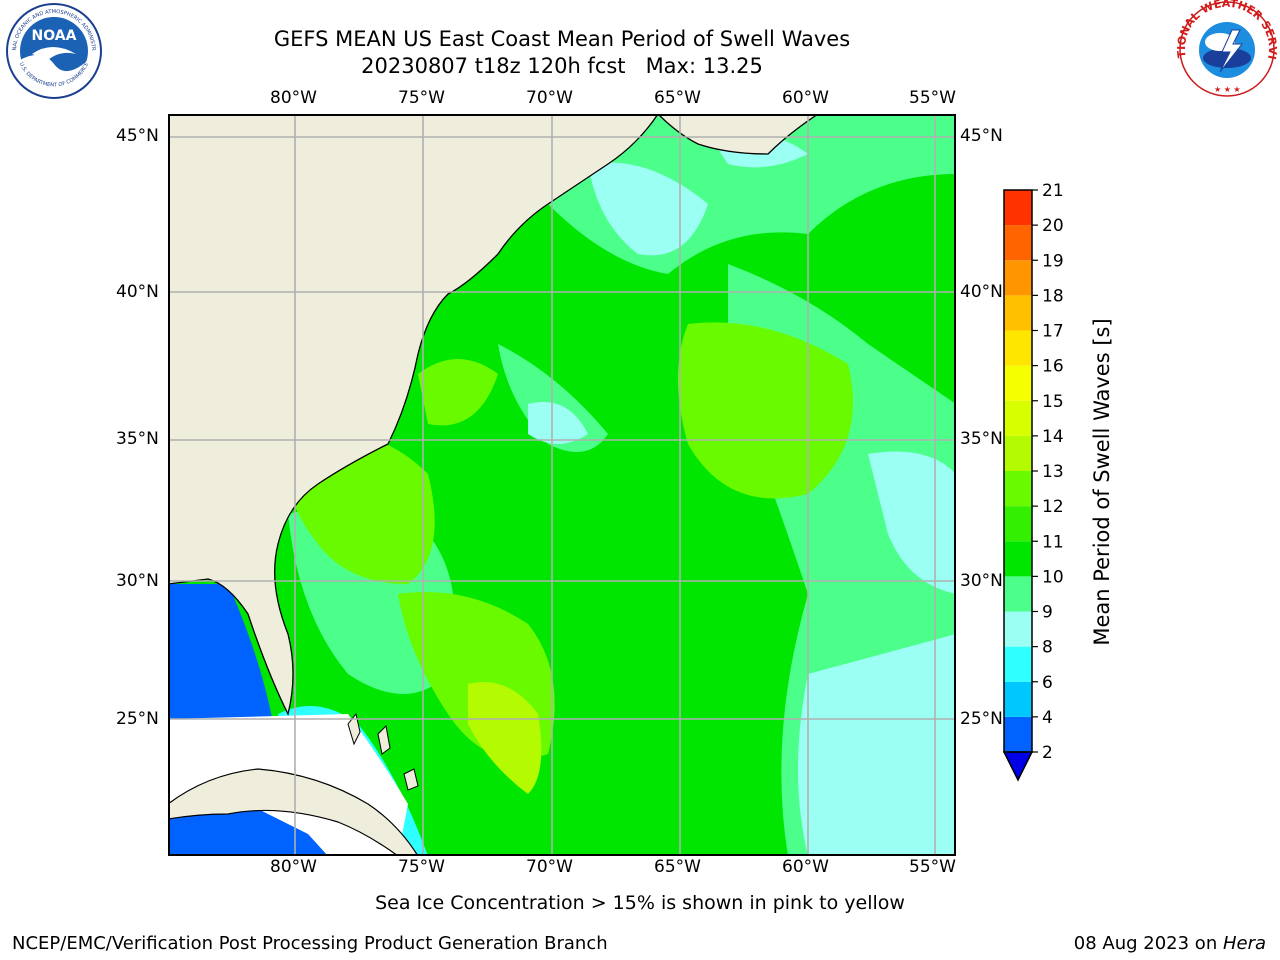 The image size is (1280, 960). I want to click on lon-label-bottom: 70°W, so click(549, 867).